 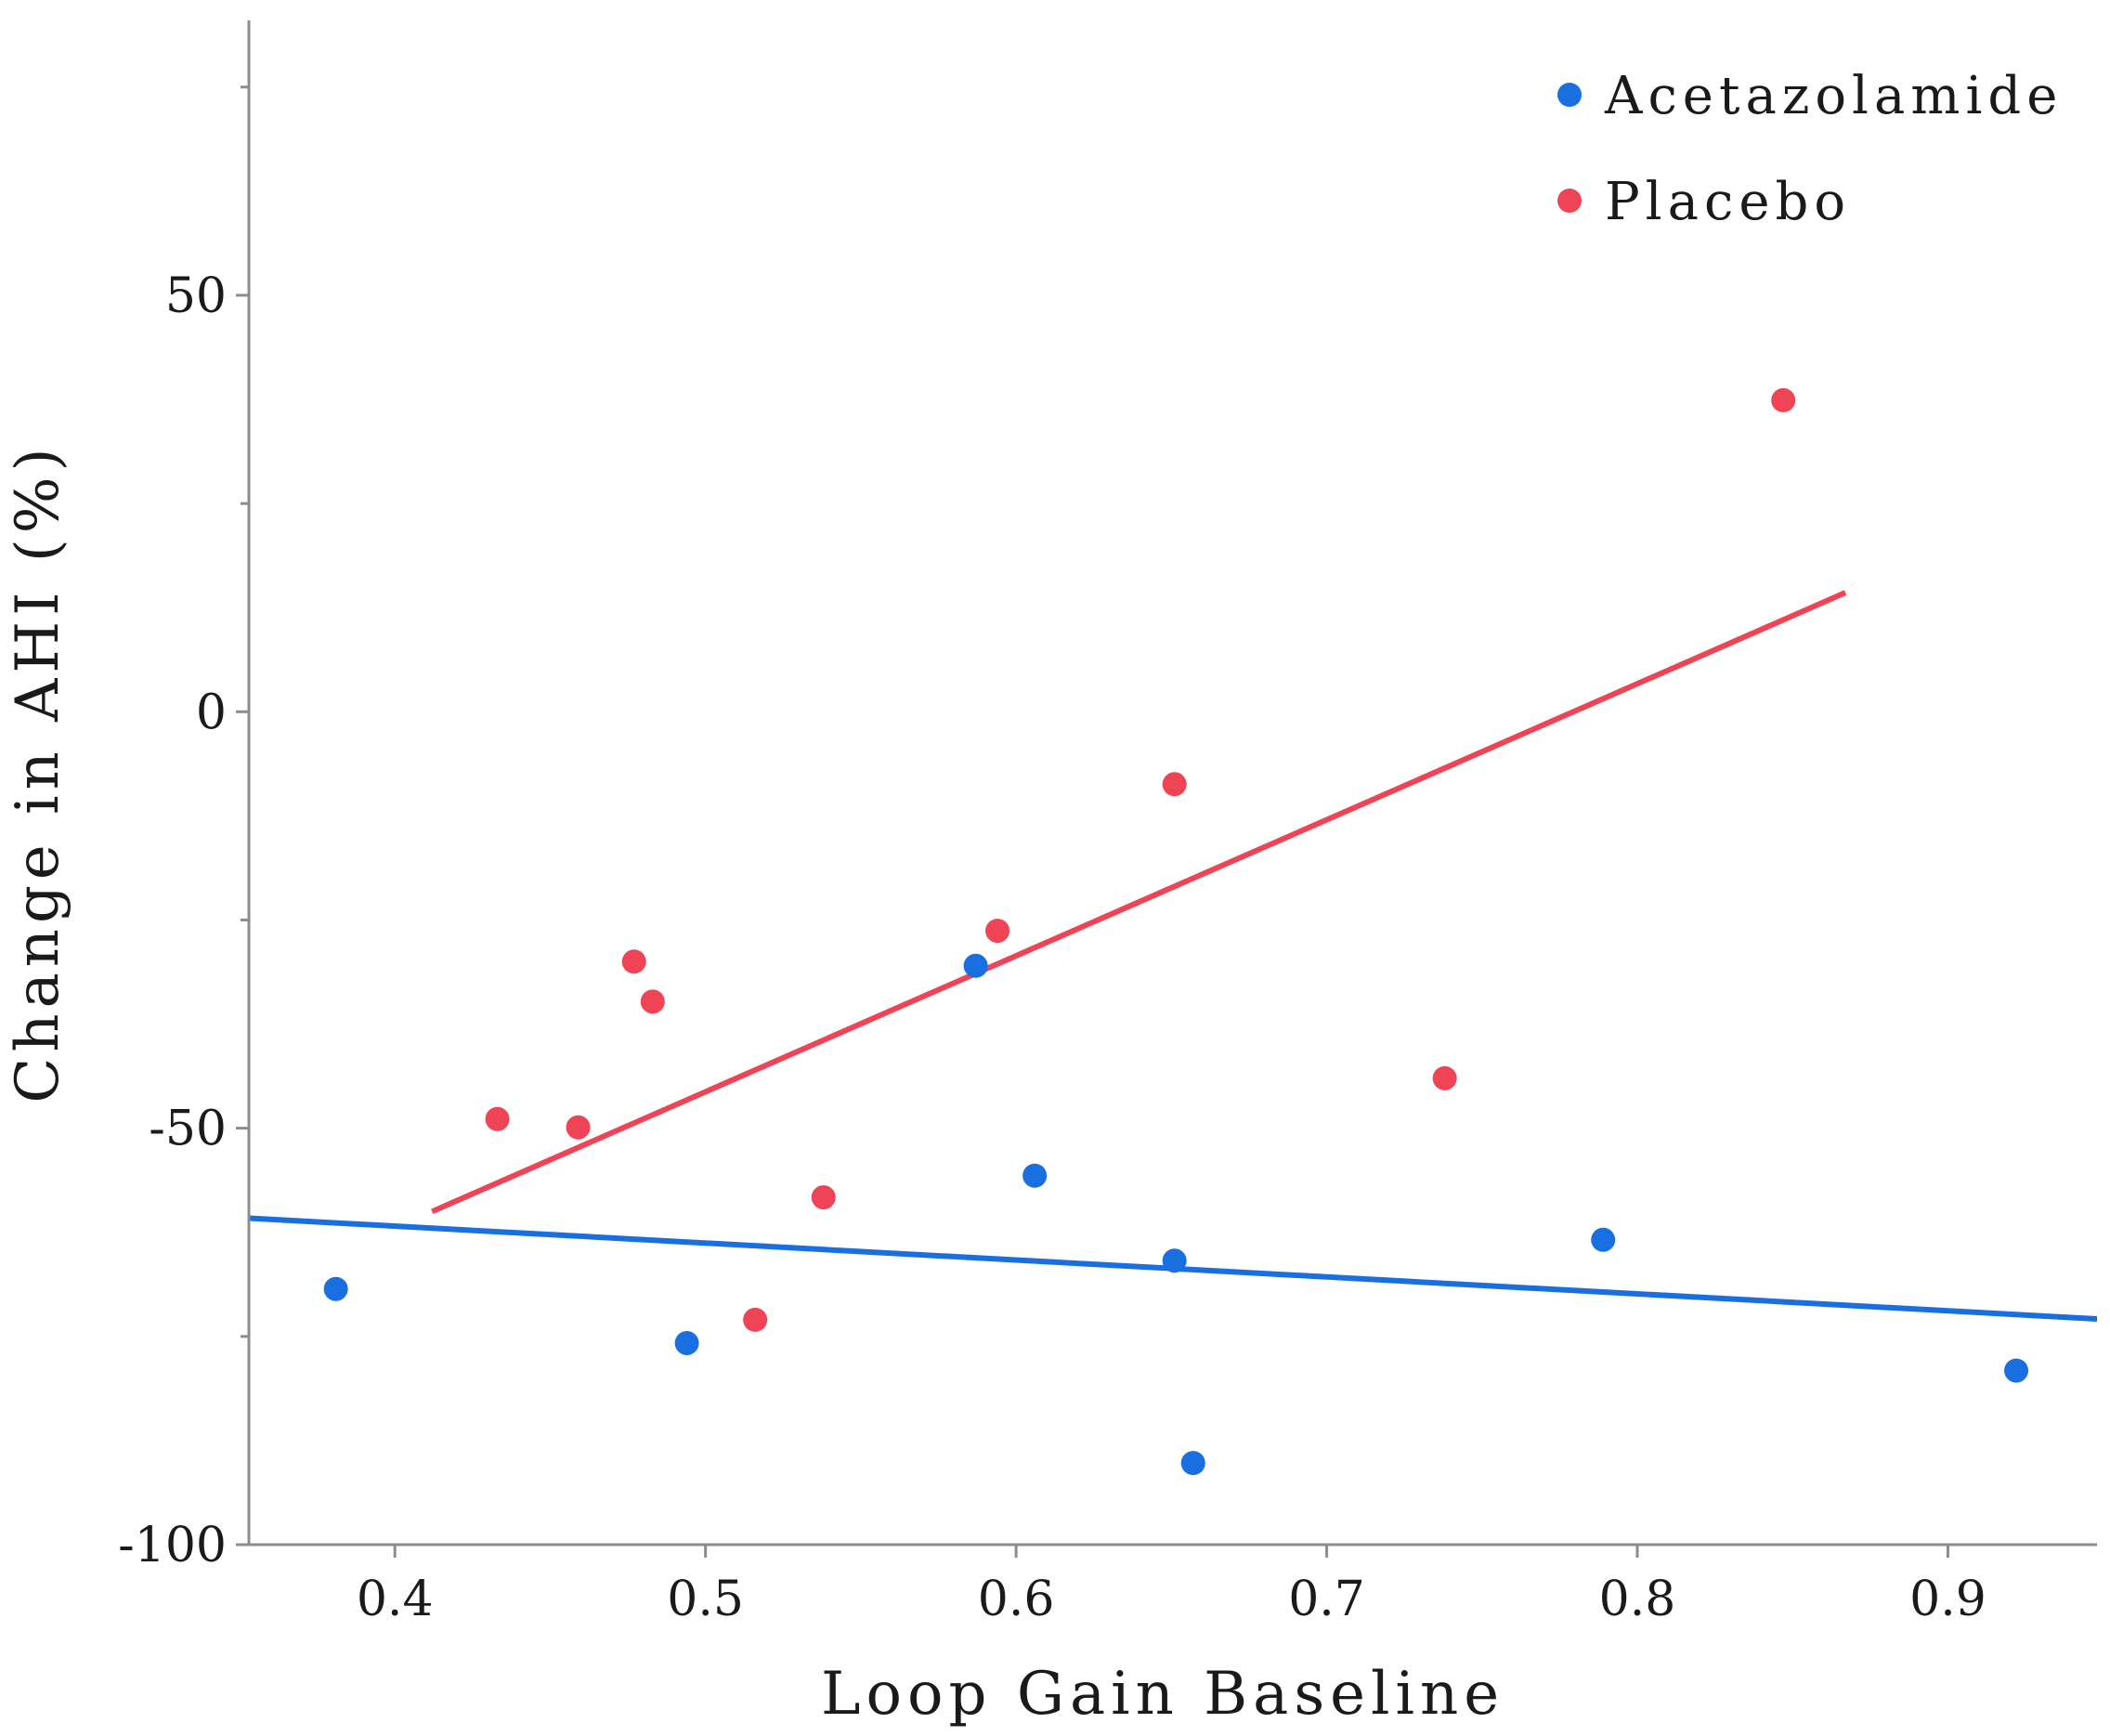 I want to click on x-tick-label: 0.7, so click(x=1326, y=1600).